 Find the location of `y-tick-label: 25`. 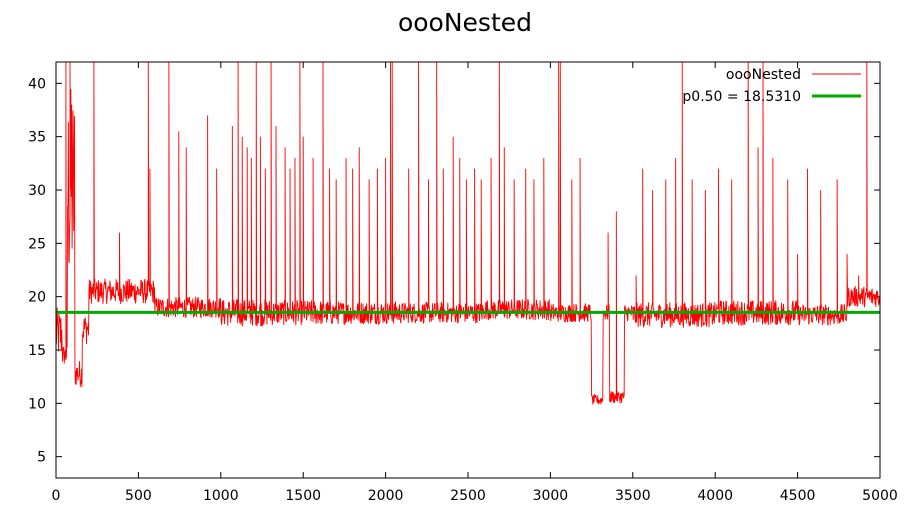

y-tick-label: 25 is located at coordinates (37, 244).